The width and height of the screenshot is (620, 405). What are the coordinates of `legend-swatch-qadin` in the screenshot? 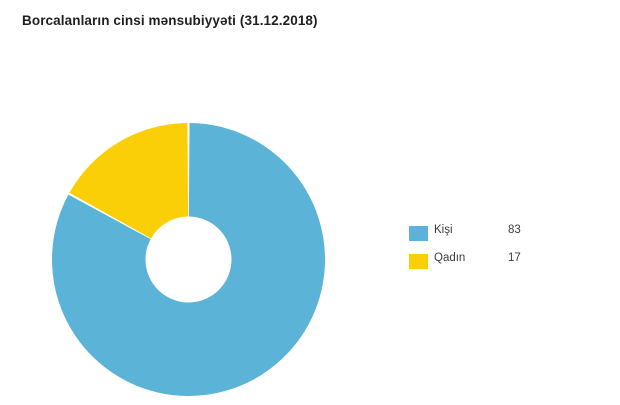 It's located at (418, 261).